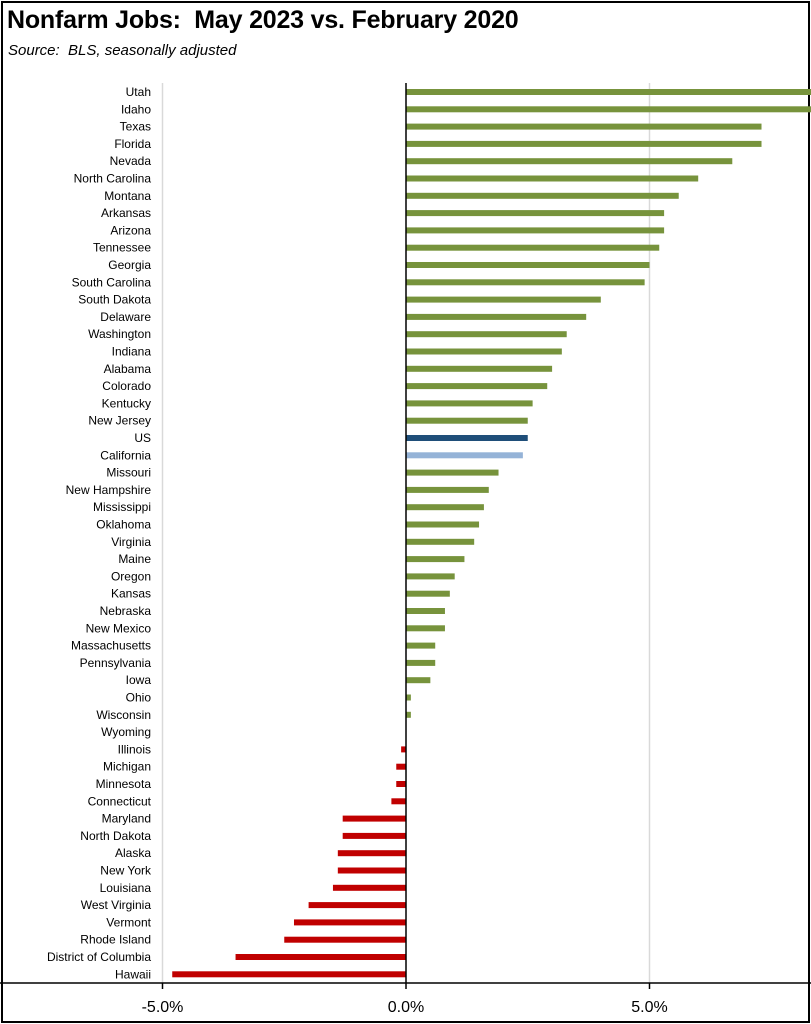  What do you see at coordinates (467, 438) in the screenshot?
I see `bar-us` at bounding box center [467, 438].